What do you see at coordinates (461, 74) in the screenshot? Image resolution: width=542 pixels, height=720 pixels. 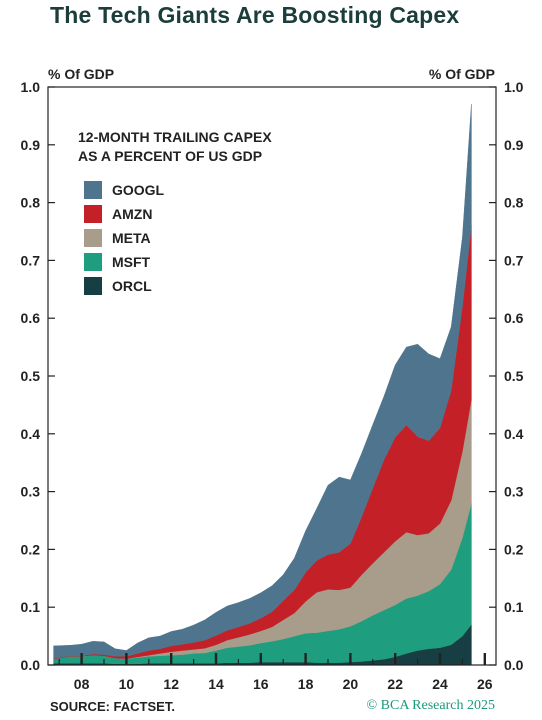 I see `right-axis-unit-label: % Of GDP` at bounding box center [461, 74].